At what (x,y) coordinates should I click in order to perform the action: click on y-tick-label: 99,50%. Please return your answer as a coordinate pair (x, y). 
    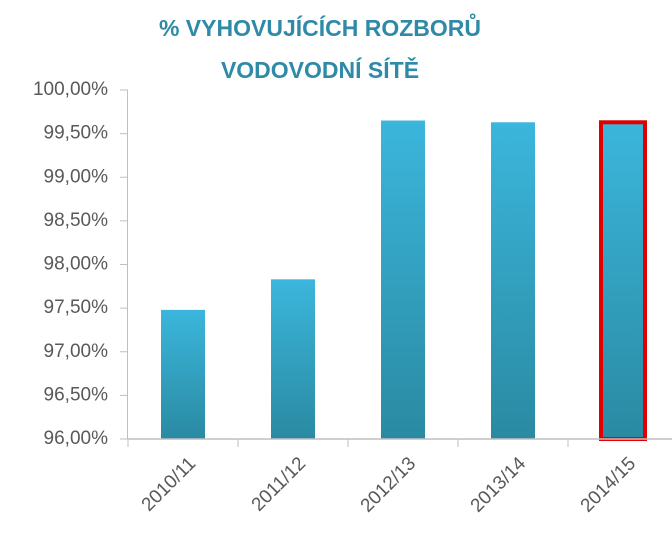
    Looking at the image, I should click on (76, 133).